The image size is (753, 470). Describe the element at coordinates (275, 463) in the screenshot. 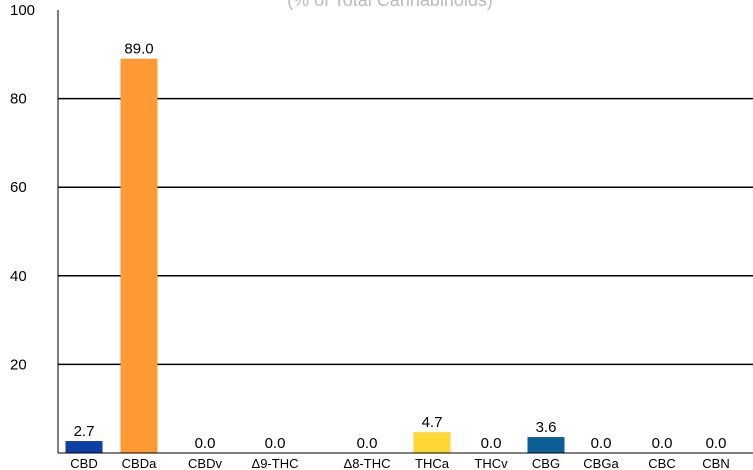

I see `x-tick-label-Δ9-THC: Δ9-THC` at that location.